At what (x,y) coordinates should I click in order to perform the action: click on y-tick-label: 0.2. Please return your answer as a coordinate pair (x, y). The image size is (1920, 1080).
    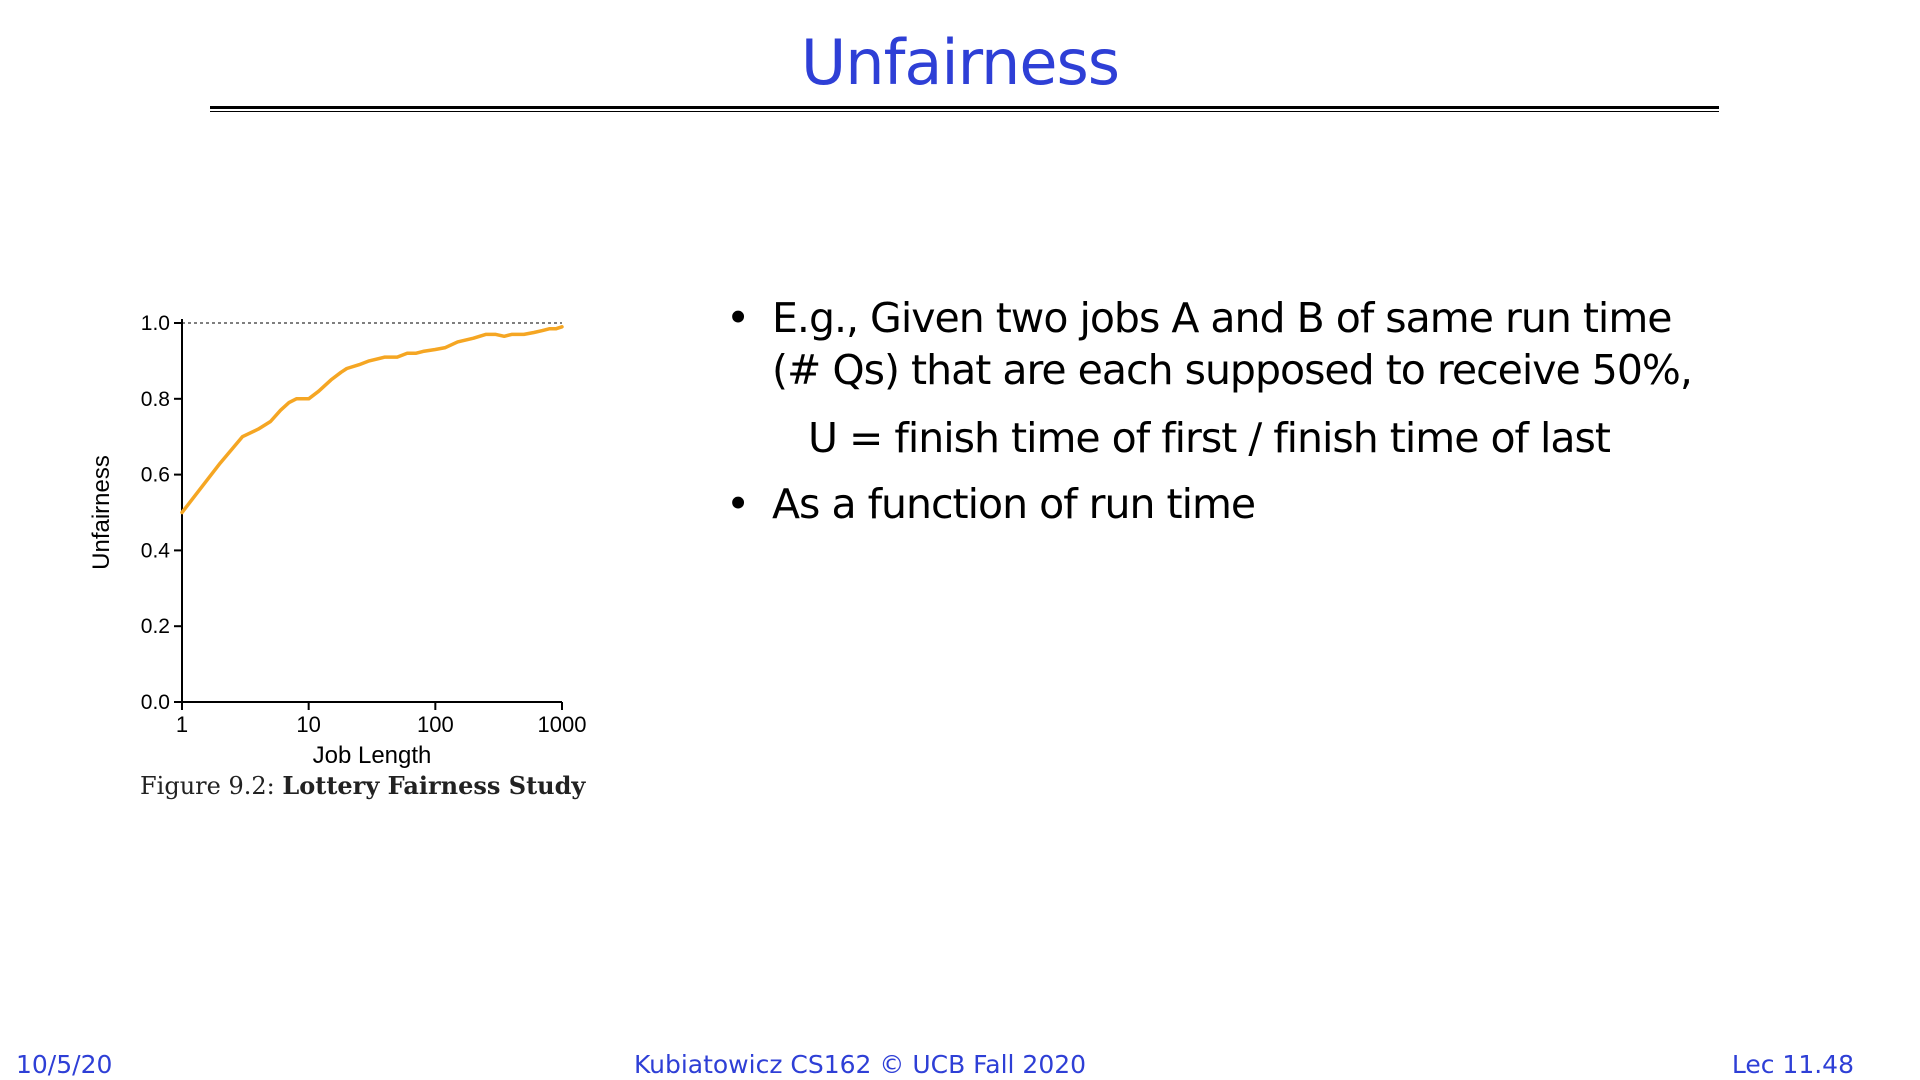
    Looking at the image, I should click on (155, 626).